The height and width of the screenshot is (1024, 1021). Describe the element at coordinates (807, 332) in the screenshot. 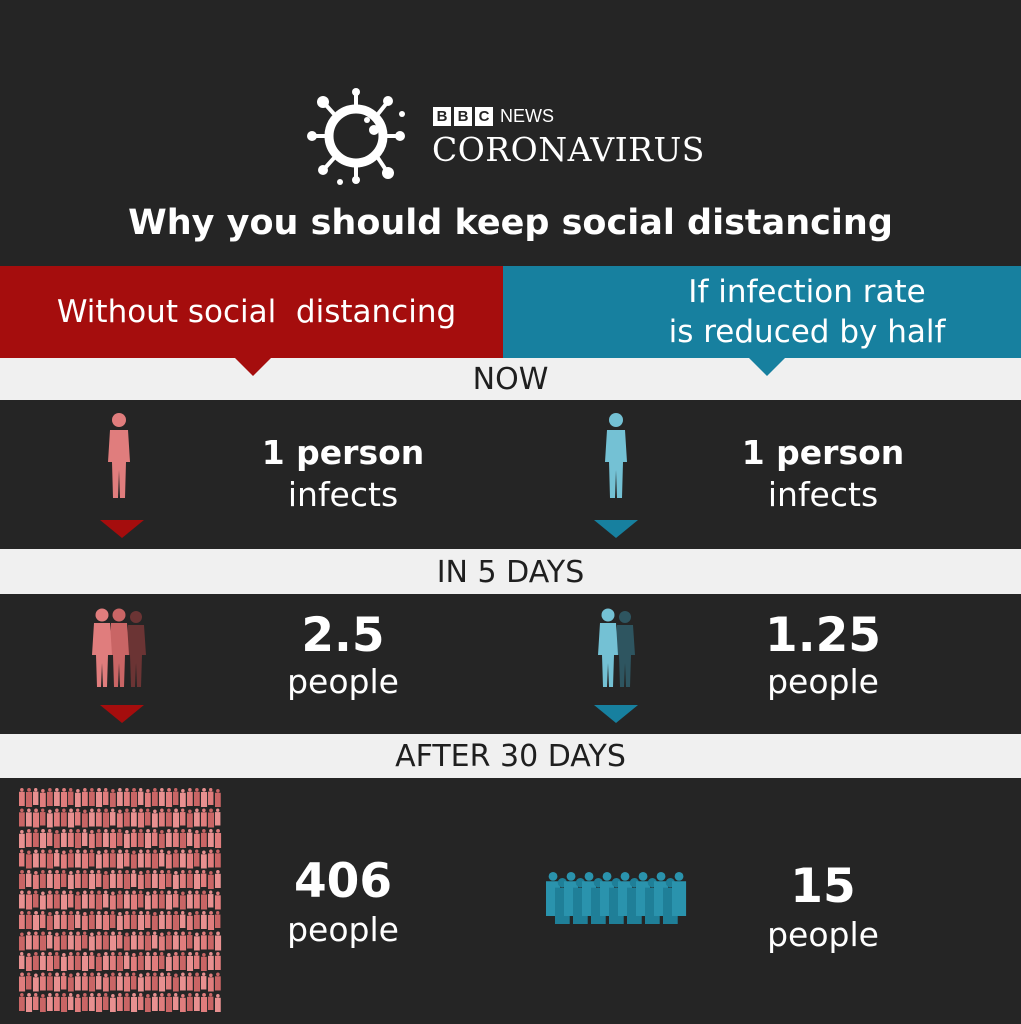

I see `scenario-right-title-line: is reduced by half` at that location.